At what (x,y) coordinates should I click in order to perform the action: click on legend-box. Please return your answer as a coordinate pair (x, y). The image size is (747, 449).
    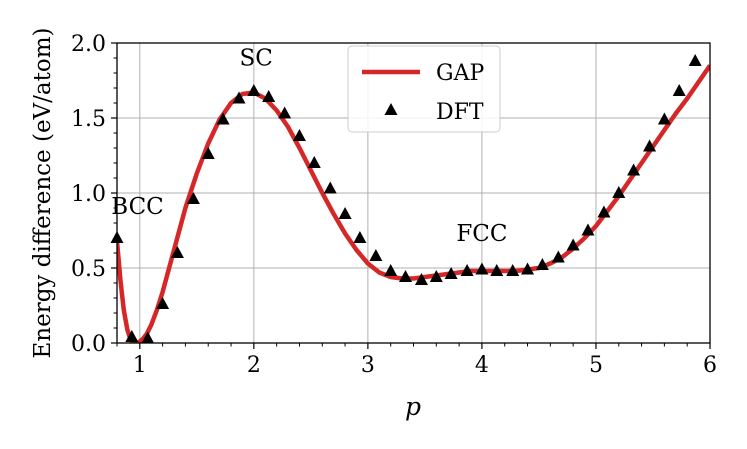
    Looking at the image, I should click on (424, 89).